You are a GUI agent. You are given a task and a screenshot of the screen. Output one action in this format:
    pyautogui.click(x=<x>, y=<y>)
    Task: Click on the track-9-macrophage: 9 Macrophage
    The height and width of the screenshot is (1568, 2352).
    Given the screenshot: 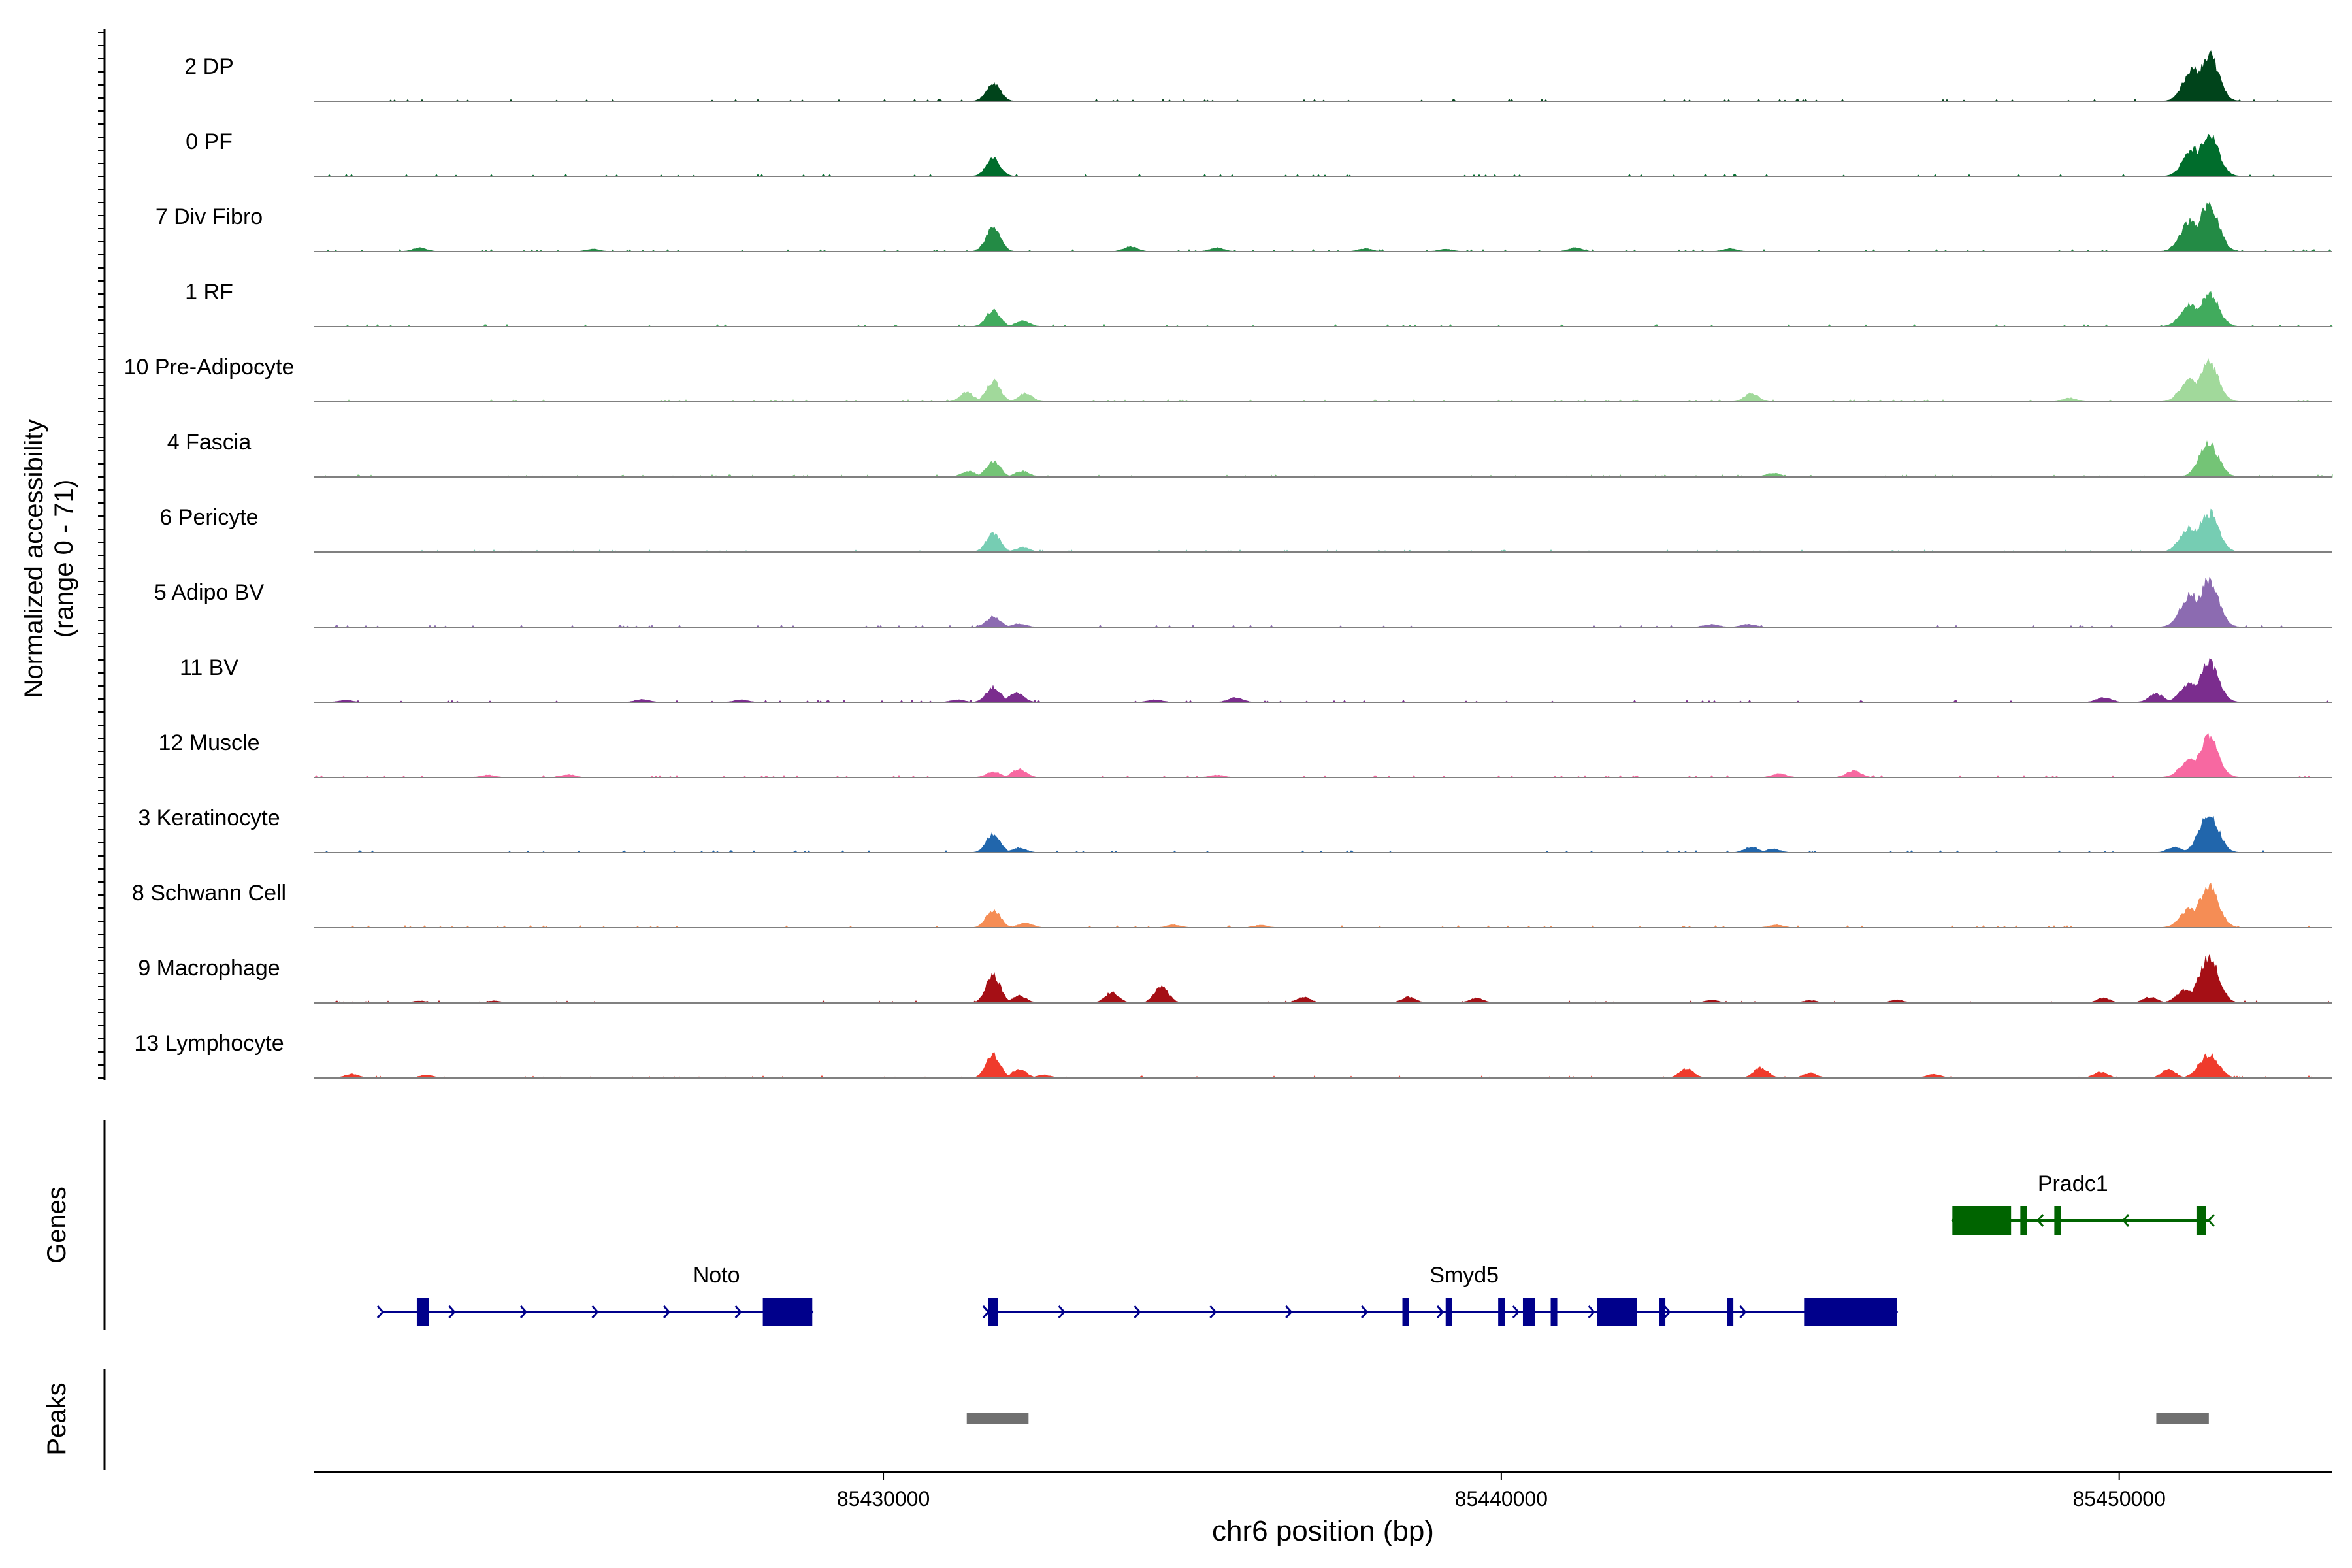 What is the action you would take?
    pyautogui.click(x=1235, y=979)
    